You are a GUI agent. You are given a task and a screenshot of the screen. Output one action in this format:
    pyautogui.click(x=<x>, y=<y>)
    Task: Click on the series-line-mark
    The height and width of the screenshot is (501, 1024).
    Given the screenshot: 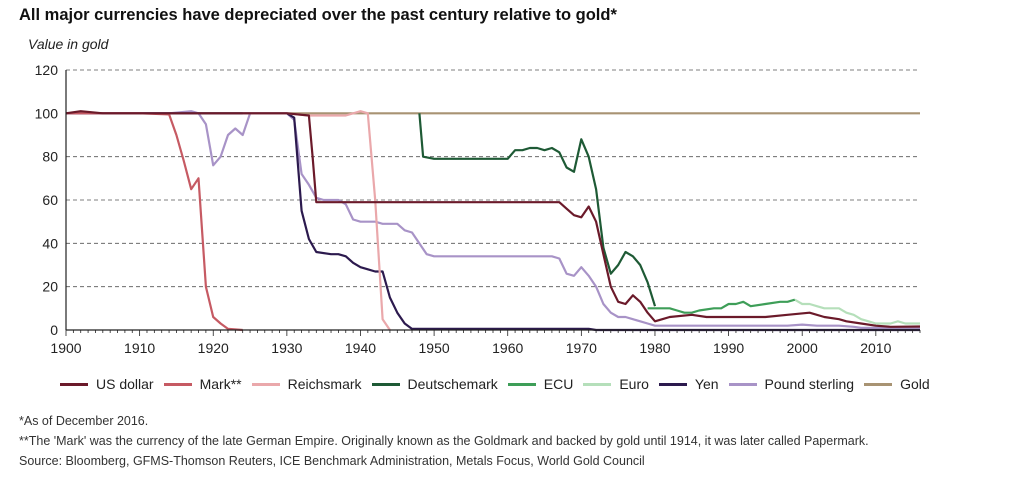 What is the action you would take?
    pyautogui.click(x=154, y=222)
    